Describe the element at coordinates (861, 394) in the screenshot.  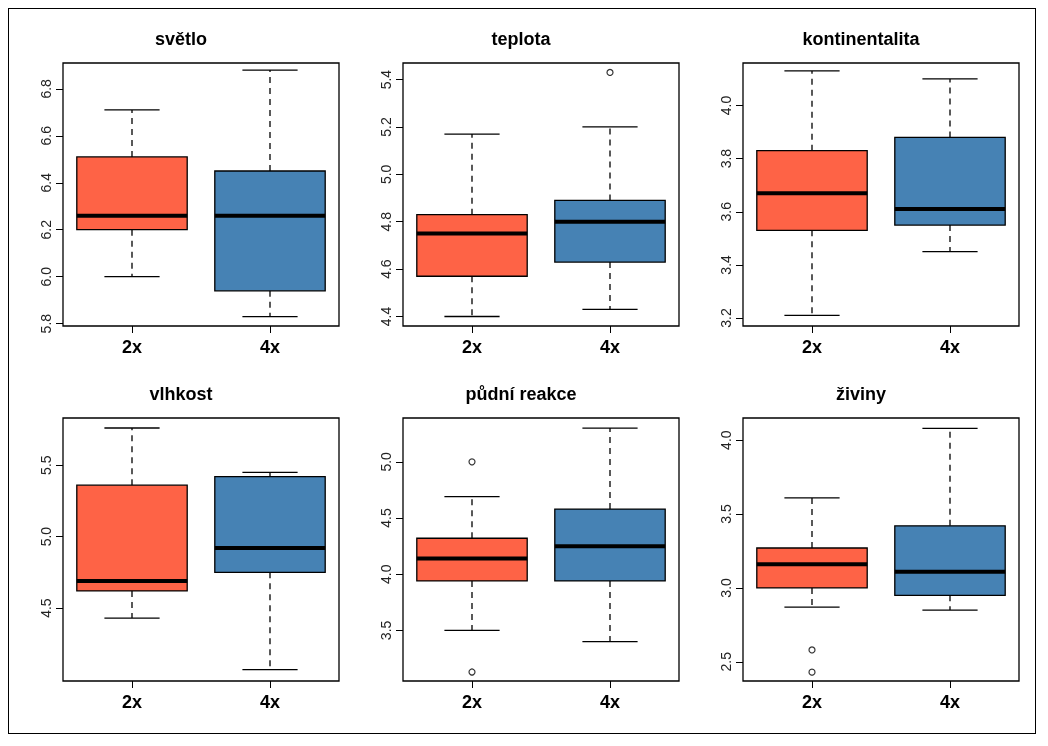
I see `chart-title: živiny` at that location.